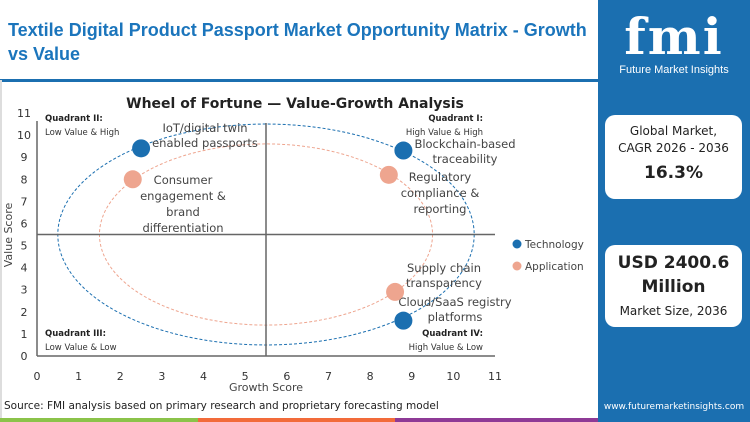 This screenshot has height=422, width=750. I want to click on data-label: Consumer, so click(183, 180).